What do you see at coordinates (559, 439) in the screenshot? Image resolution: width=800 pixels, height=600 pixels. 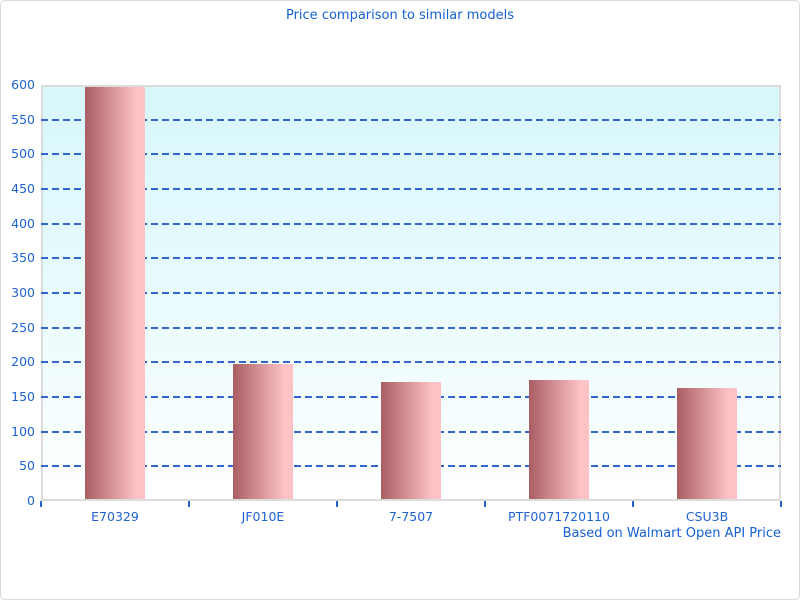 I see `bar-PTF0071720110` at bounding box center [559, 439].